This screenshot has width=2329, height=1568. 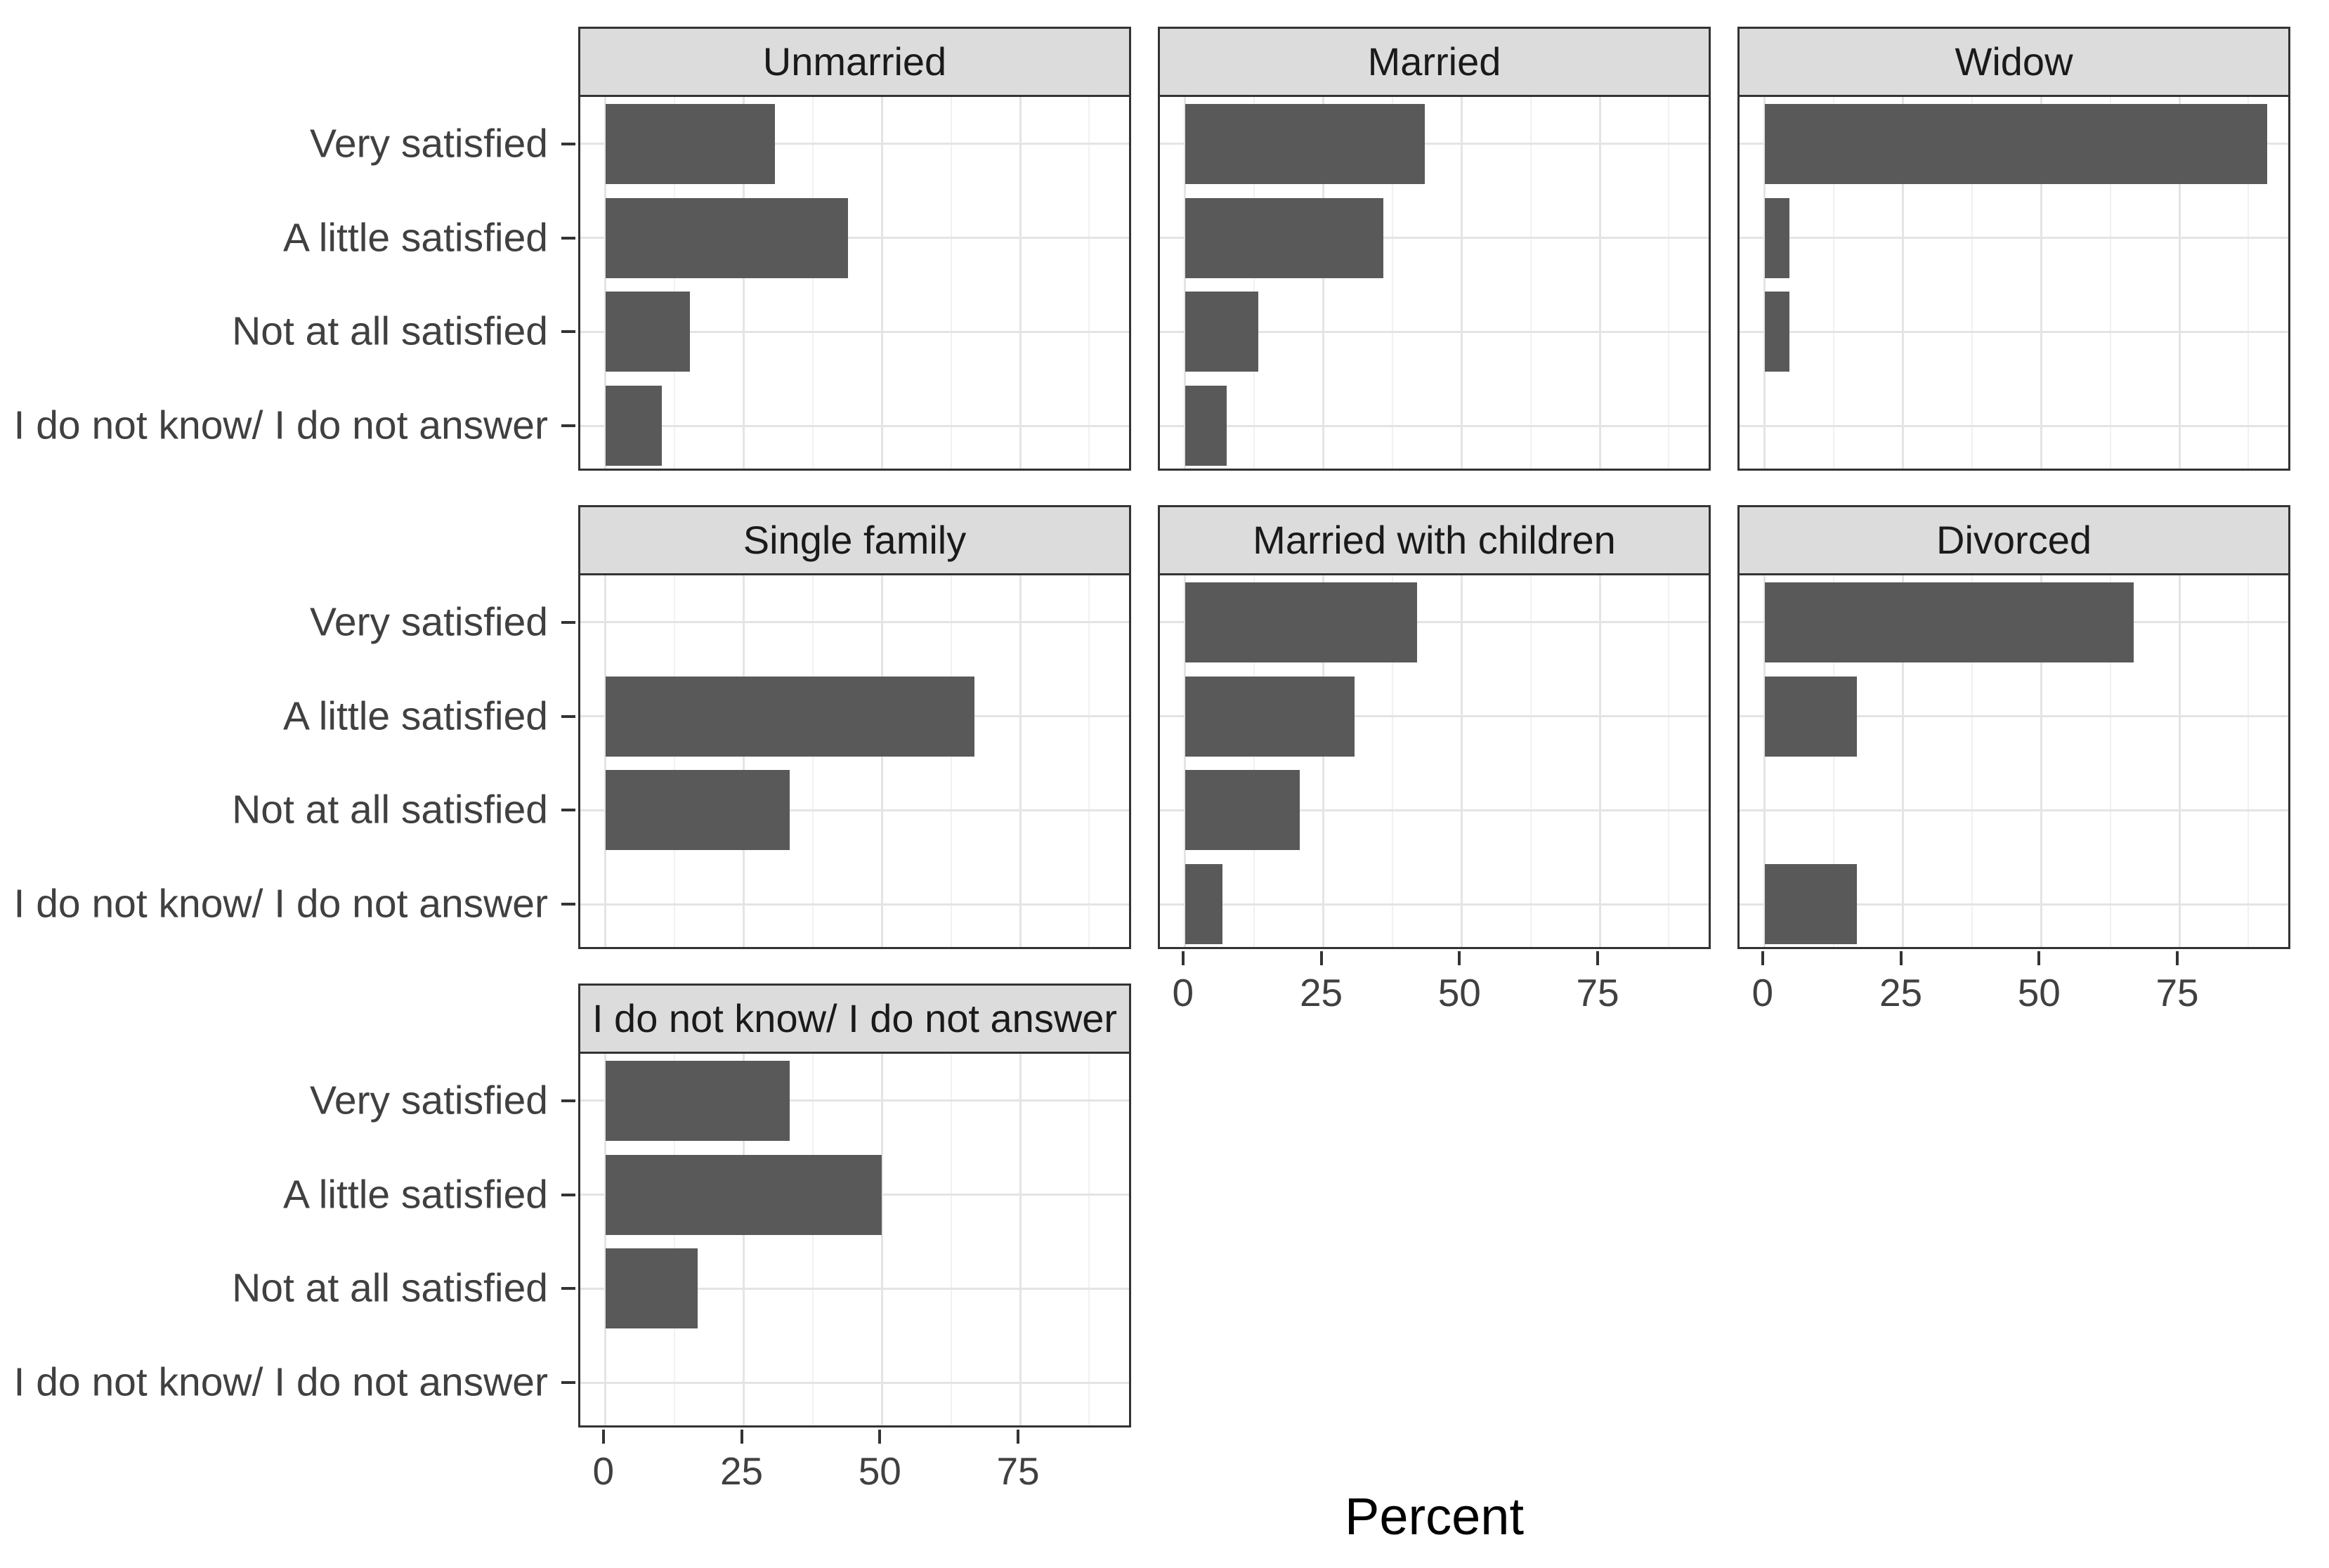 I want to click on facet-title: Single family, so click(x=855, y=540).